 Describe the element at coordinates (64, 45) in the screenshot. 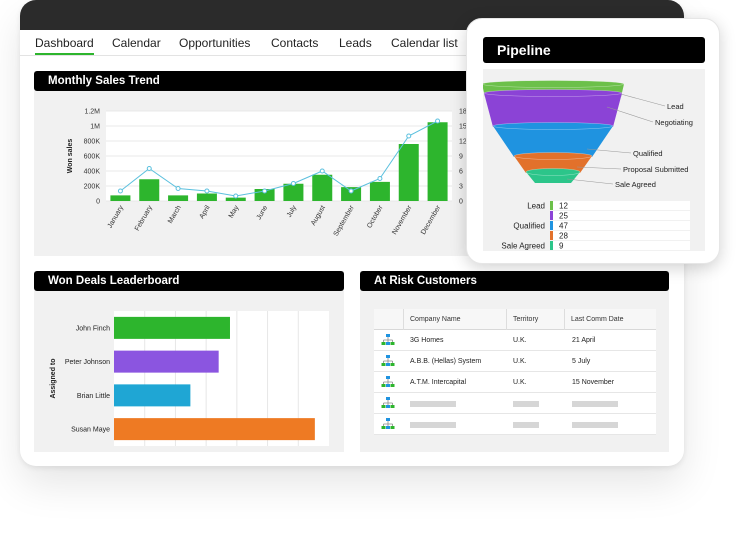

I see `tab-dashboard: Dashboard` at that location.